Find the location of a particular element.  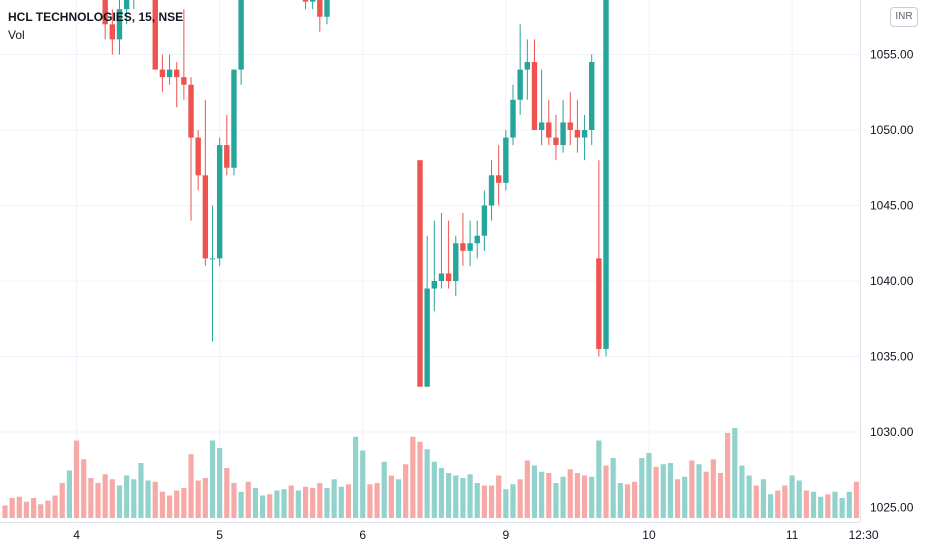

time-axis: 4 5 6 9 10 11 12:30 is located at coordinates (476, 535).